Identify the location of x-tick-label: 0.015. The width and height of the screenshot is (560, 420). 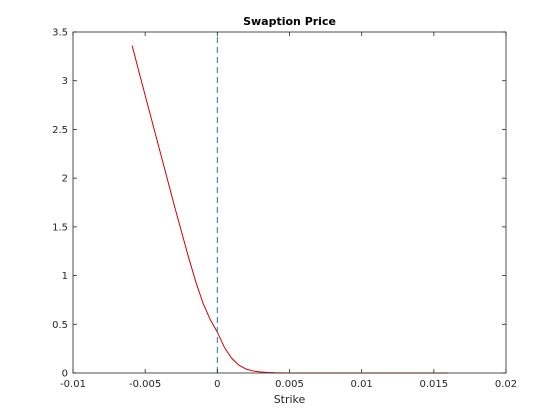
(434, 384).